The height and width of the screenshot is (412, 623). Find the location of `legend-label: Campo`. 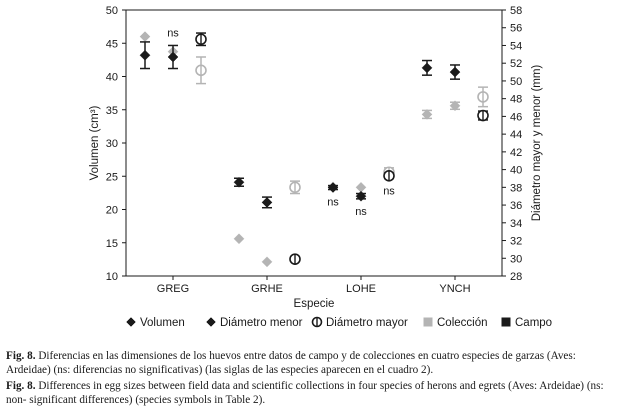

legend-label: Campo is located at coordinates (533, 323).